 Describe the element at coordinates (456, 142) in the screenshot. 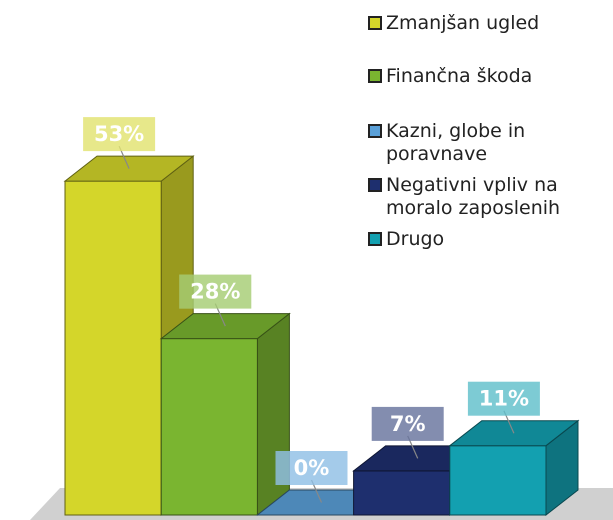

I see `legend-label: Kazni, globe in poravnave` at that location.